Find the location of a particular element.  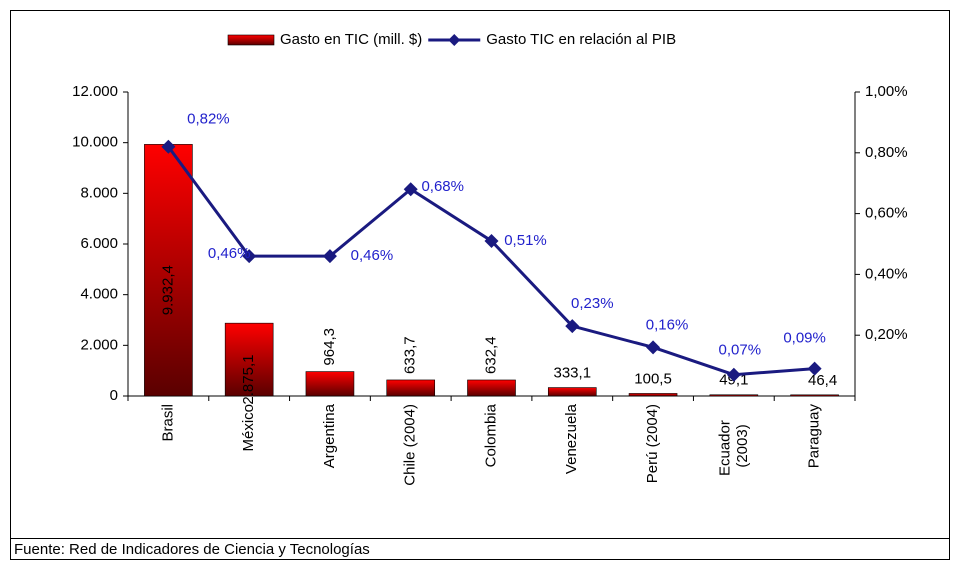

legend-marker is located at coordinates (454, 40).